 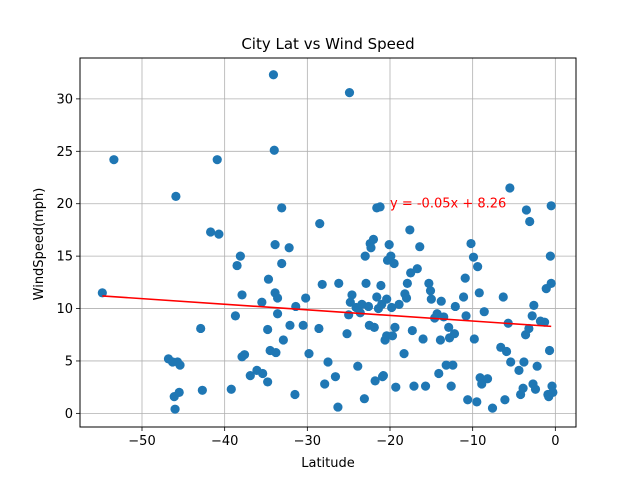 What do you see at coordinates (141, 441) in the screenshot?
I see `x-tick-label: −50` at bounding box center [141, 441].